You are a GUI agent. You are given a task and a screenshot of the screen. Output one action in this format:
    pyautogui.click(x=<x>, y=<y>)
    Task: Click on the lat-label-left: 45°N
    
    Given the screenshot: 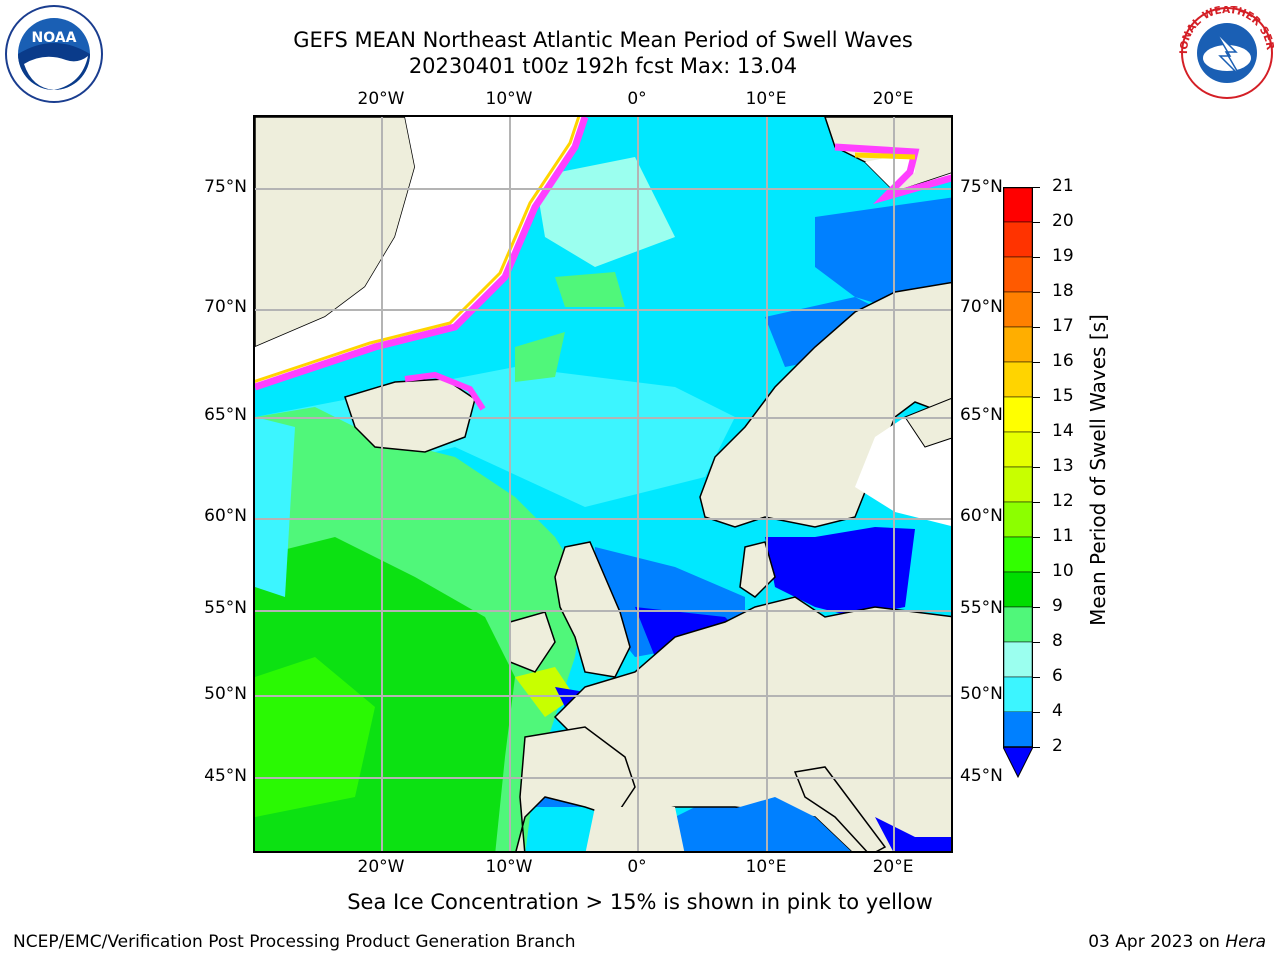 What is the action you would take?
    pyautogui.click(x=225, y=776)
    